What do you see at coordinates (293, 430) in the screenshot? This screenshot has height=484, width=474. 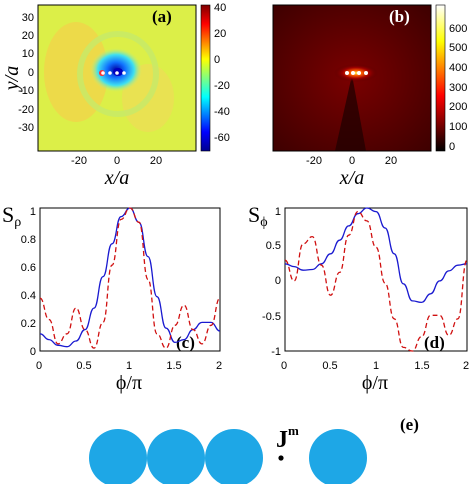 I see `source-label-sup: m` at bounding box center [293, 430].